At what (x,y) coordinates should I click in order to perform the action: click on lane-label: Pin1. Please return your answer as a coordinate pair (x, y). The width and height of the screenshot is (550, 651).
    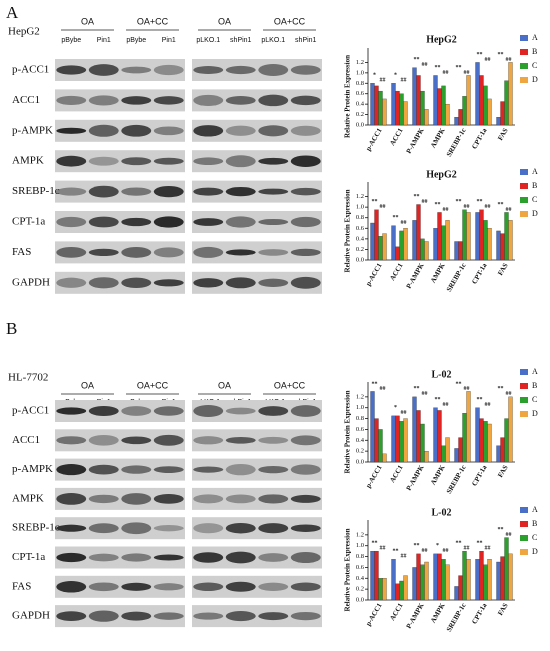
    Looking at the image, I should click on (104, 40).